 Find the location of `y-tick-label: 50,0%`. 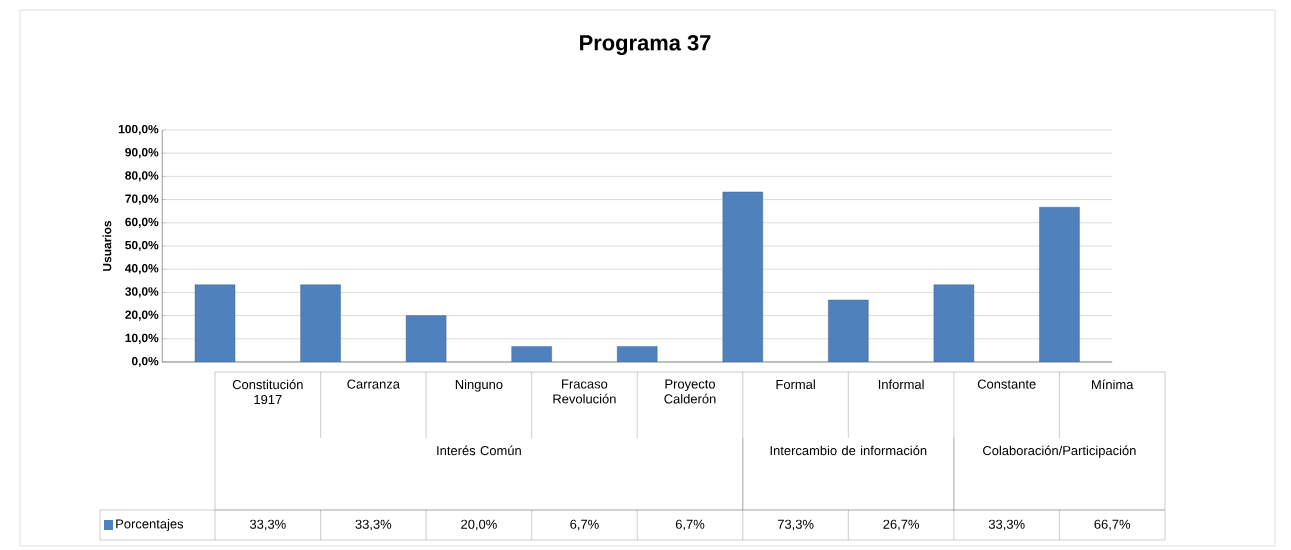

y-tick-label: 50,0% is located at coordinates (142, 246).